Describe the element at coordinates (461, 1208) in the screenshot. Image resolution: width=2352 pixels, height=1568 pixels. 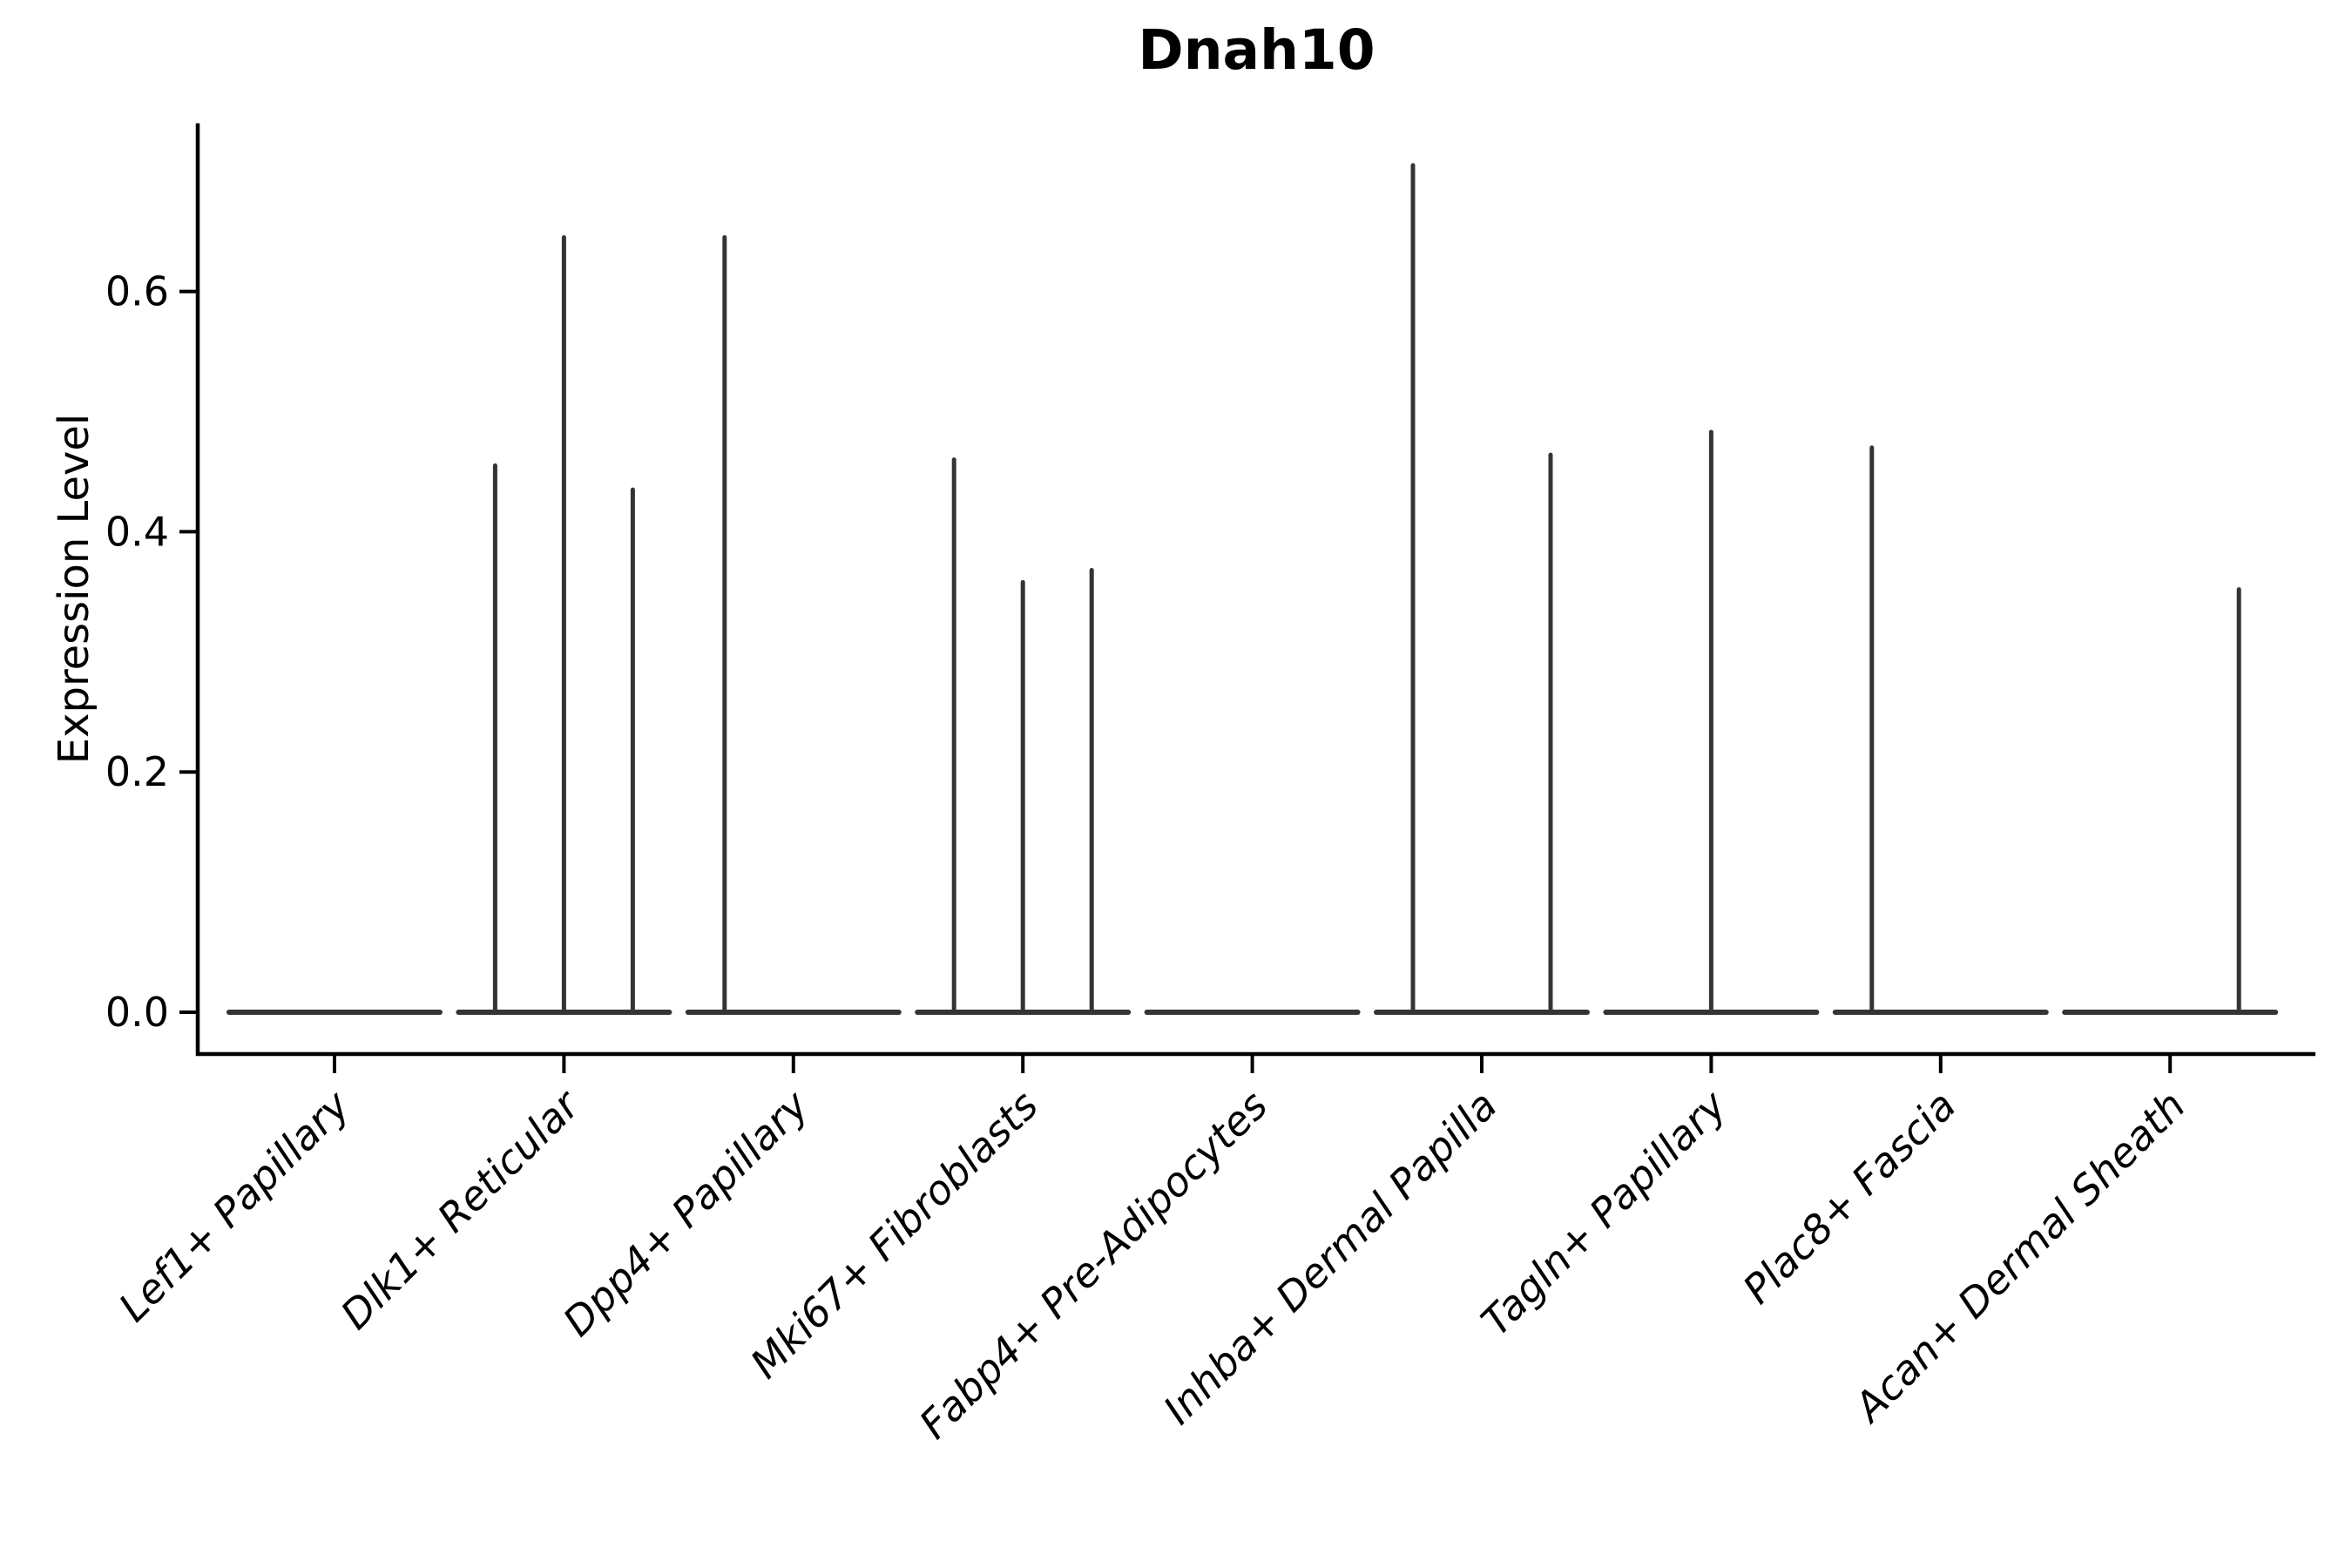
I see `x-tick-label: Dlk1+ Reticular` at that location.